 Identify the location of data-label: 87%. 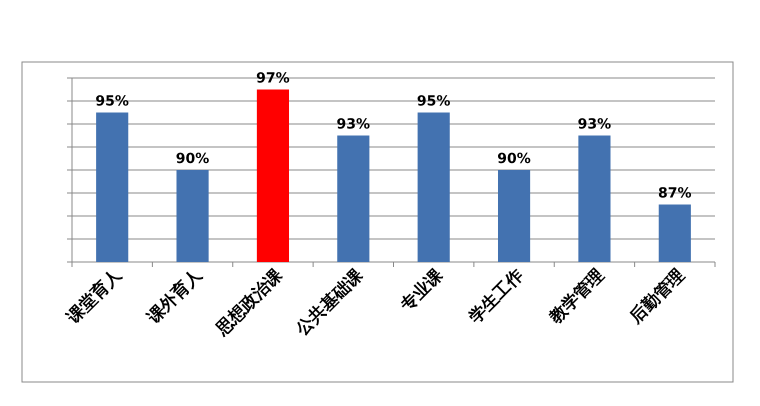
(675, 194).